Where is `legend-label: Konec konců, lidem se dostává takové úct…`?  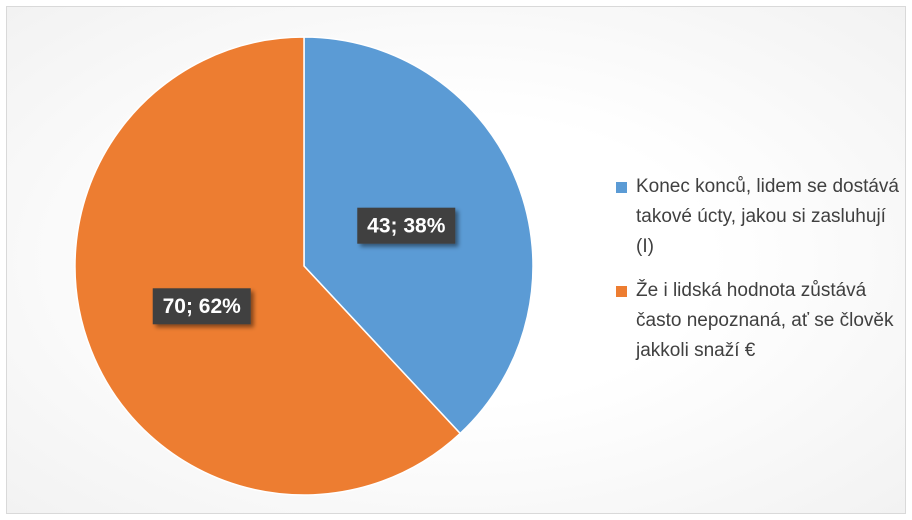
legend-label: Konec konců, lidem se dostává takové úct… is located at coordinates (767, 216).